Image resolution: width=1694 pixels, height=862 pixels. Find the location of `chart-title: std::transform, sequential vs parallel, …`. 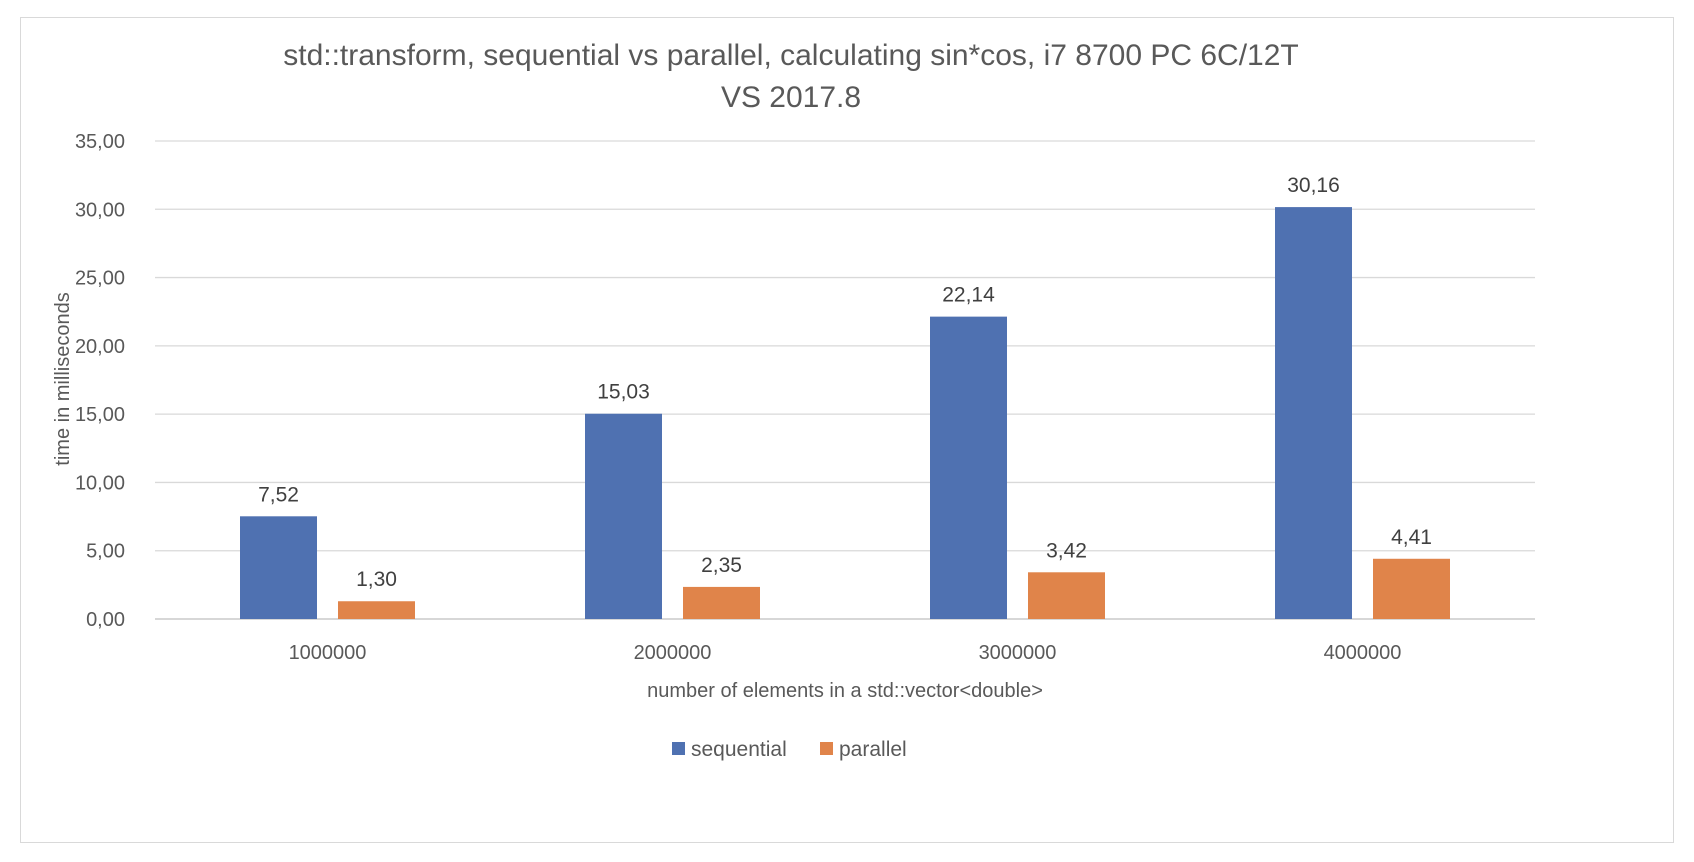

chart-title: std::transform, sequential vs parallel, … is located at coordinates (791, 55).